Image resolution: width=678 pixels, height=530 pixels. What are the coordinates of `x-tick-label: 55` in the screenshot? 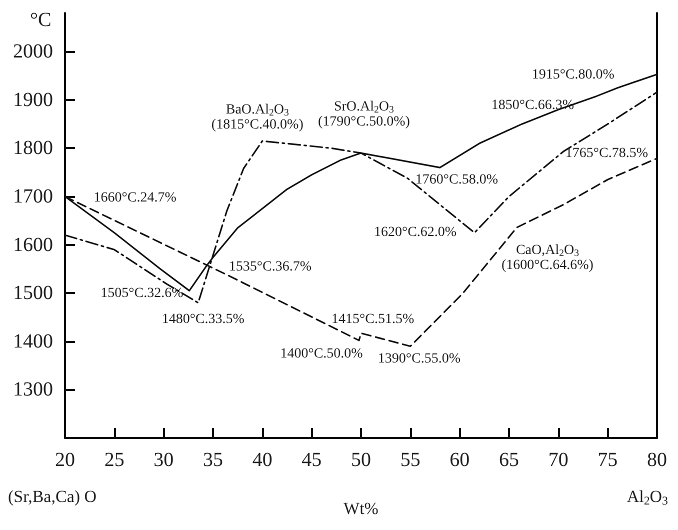 It's located at (410, 460).